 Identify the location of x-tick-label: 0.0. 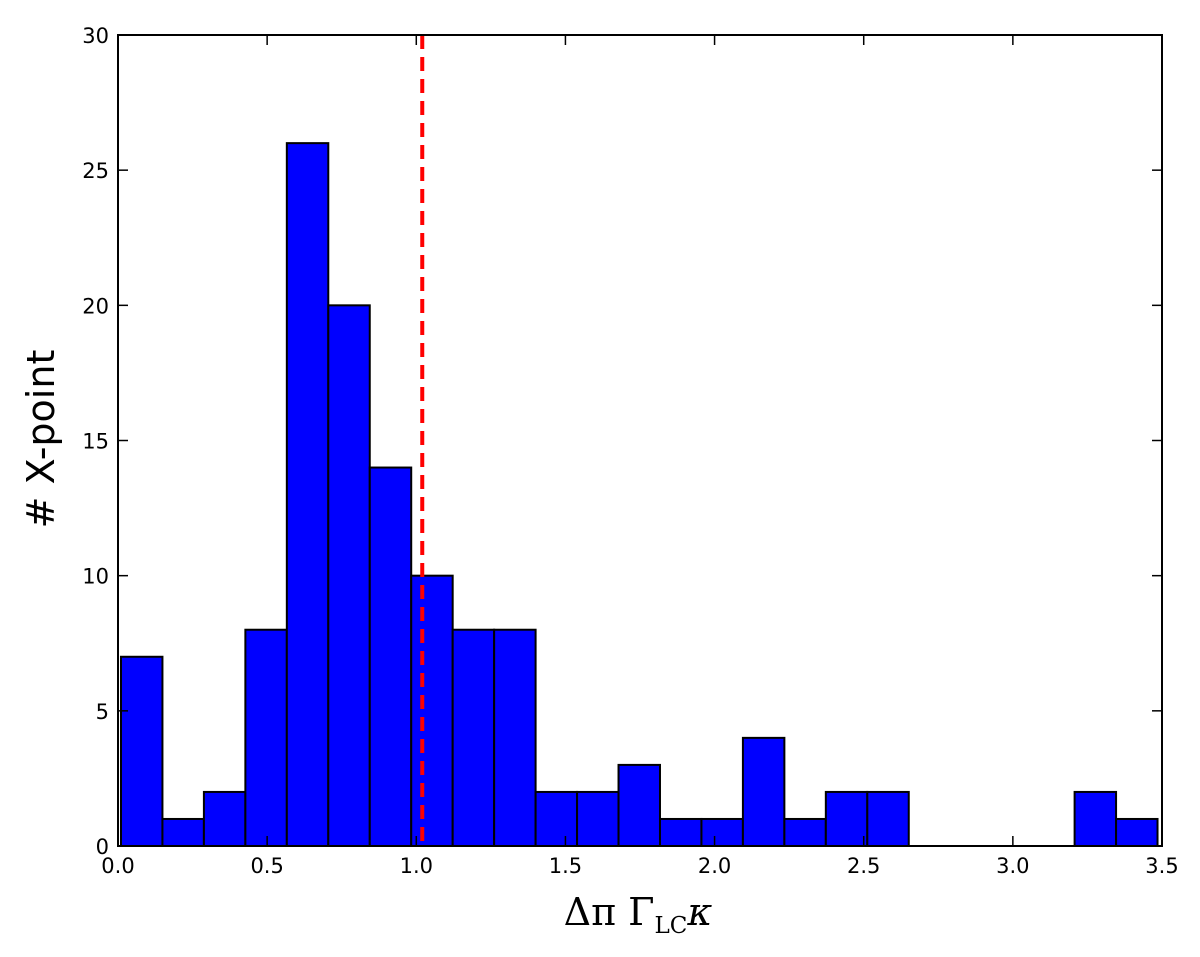
(117, 866).